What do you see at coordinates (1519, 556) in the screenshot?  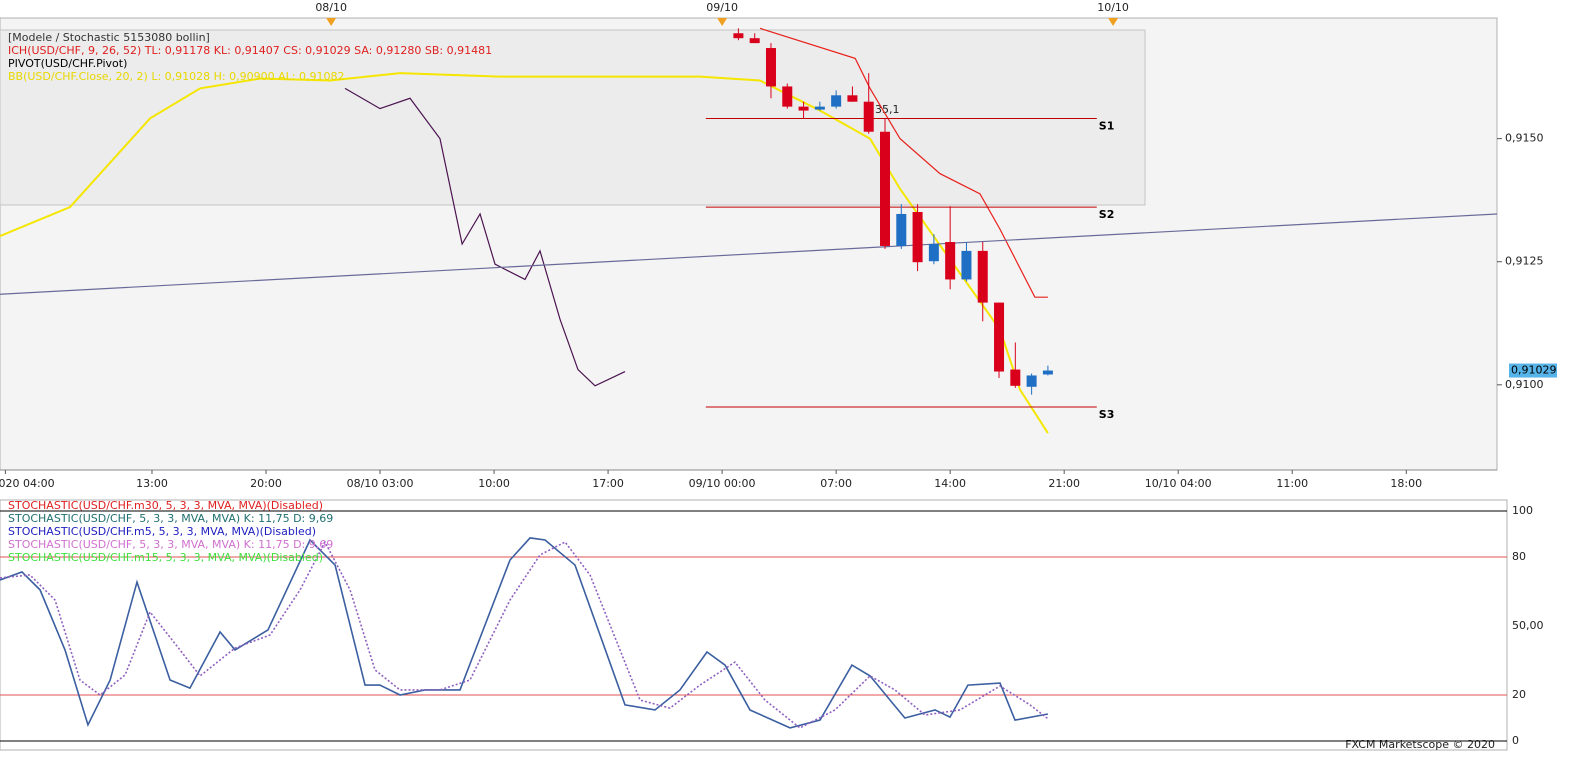 I see `y-tick-label: 80` at bounding box center [1519, 556].